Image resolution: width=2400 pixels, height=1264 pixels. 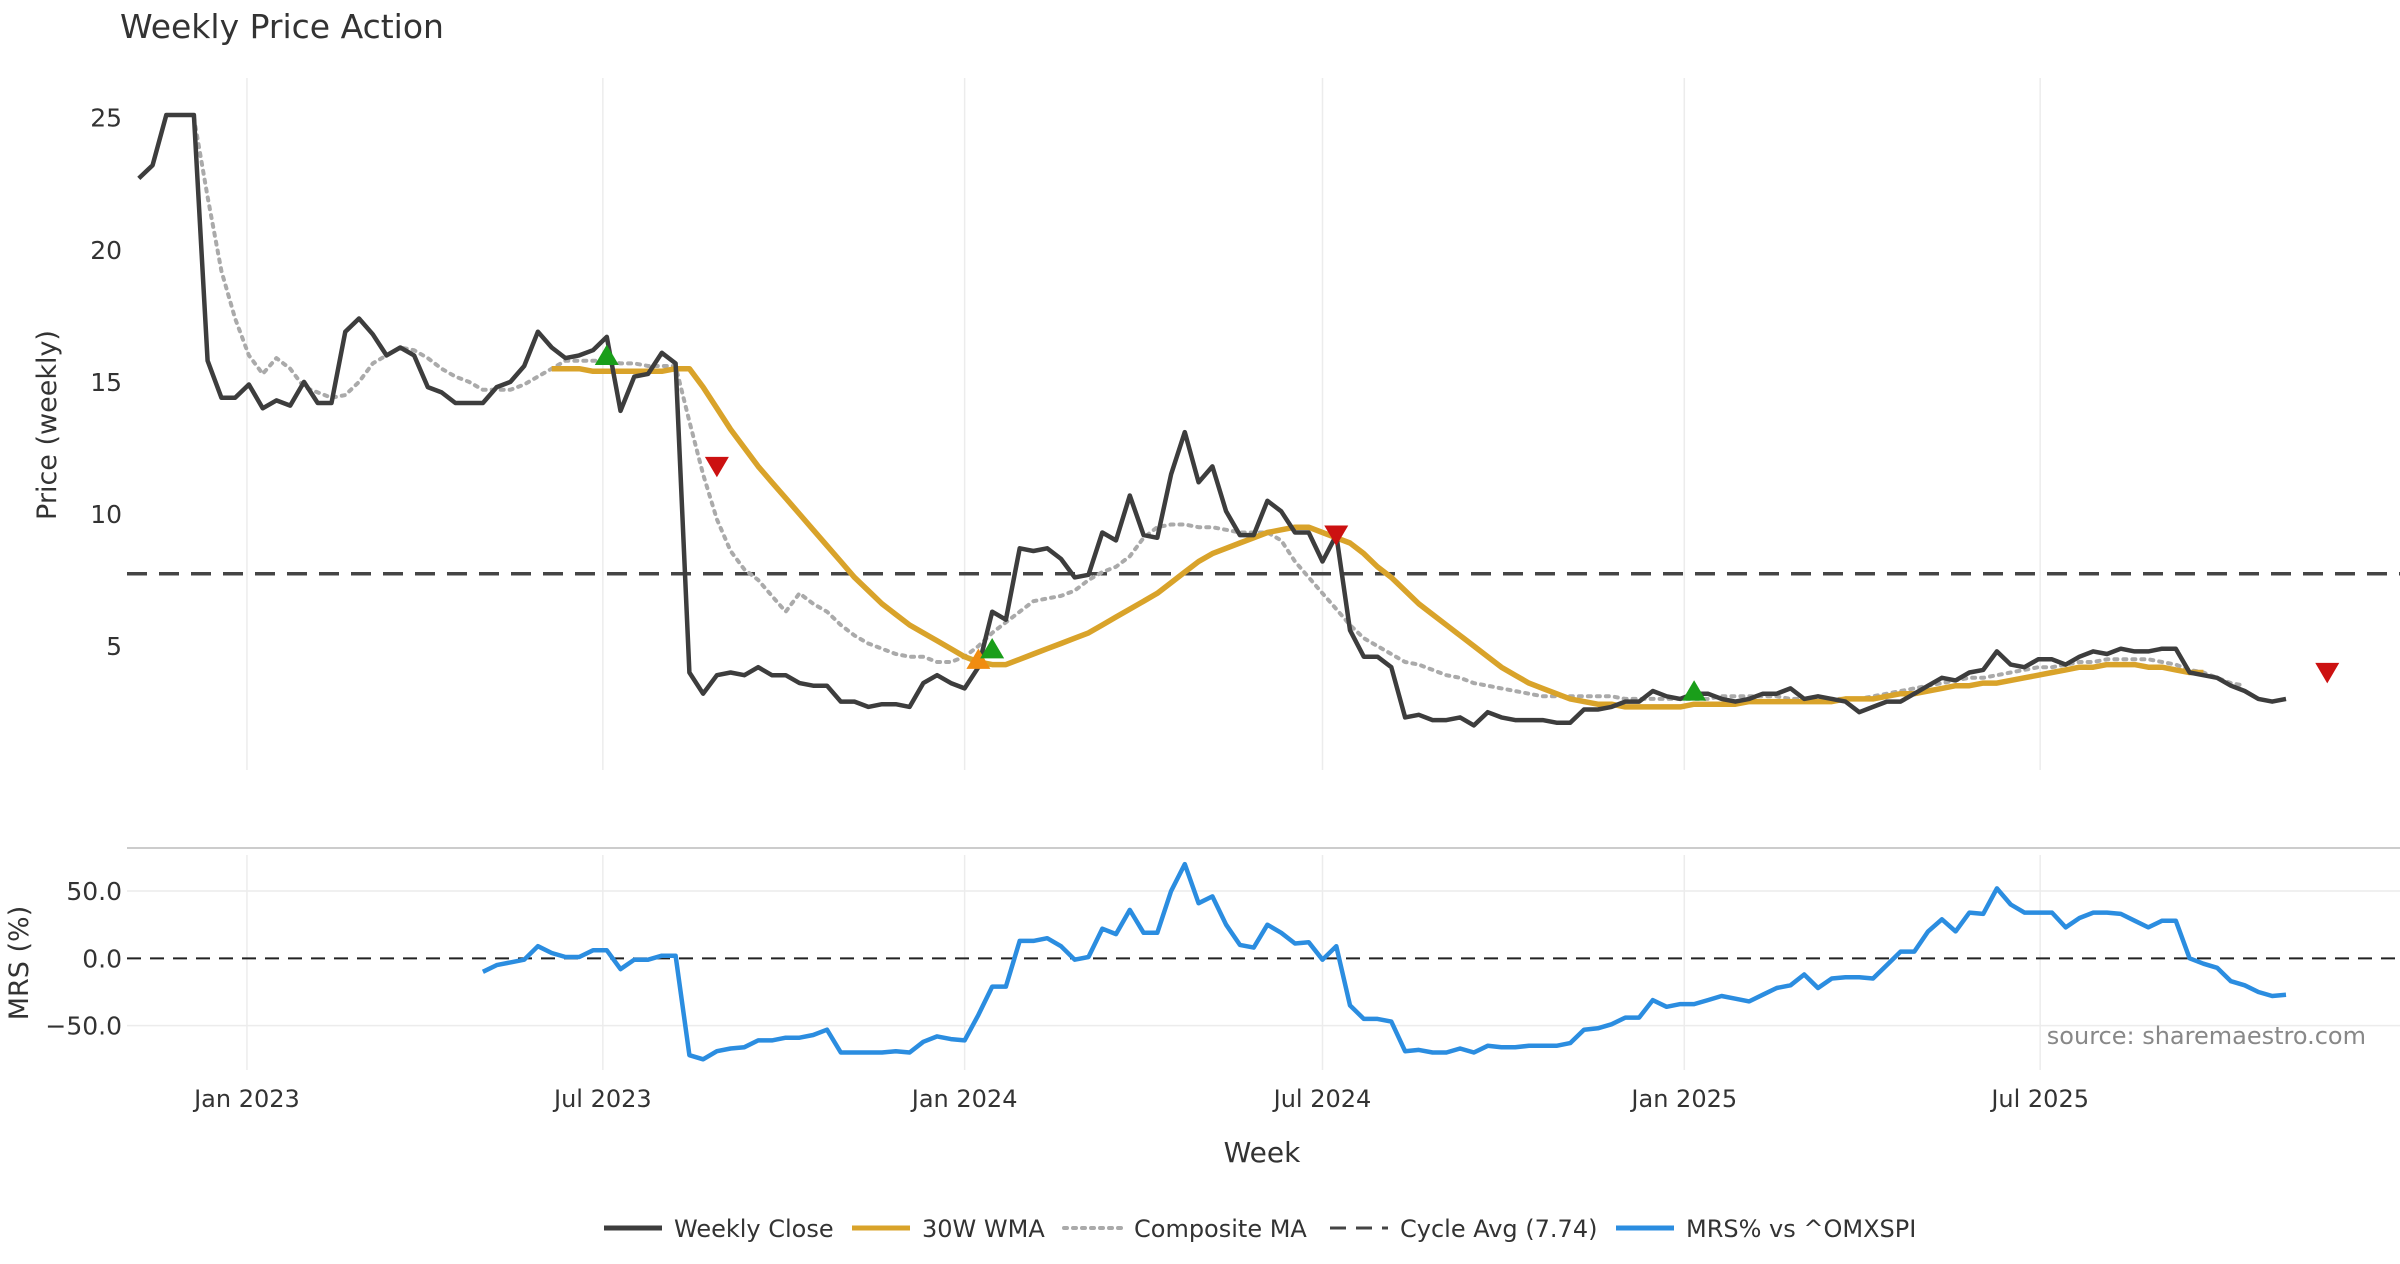 I want to click on legend-label: Weekly Close, so click(x=754, y=1229).